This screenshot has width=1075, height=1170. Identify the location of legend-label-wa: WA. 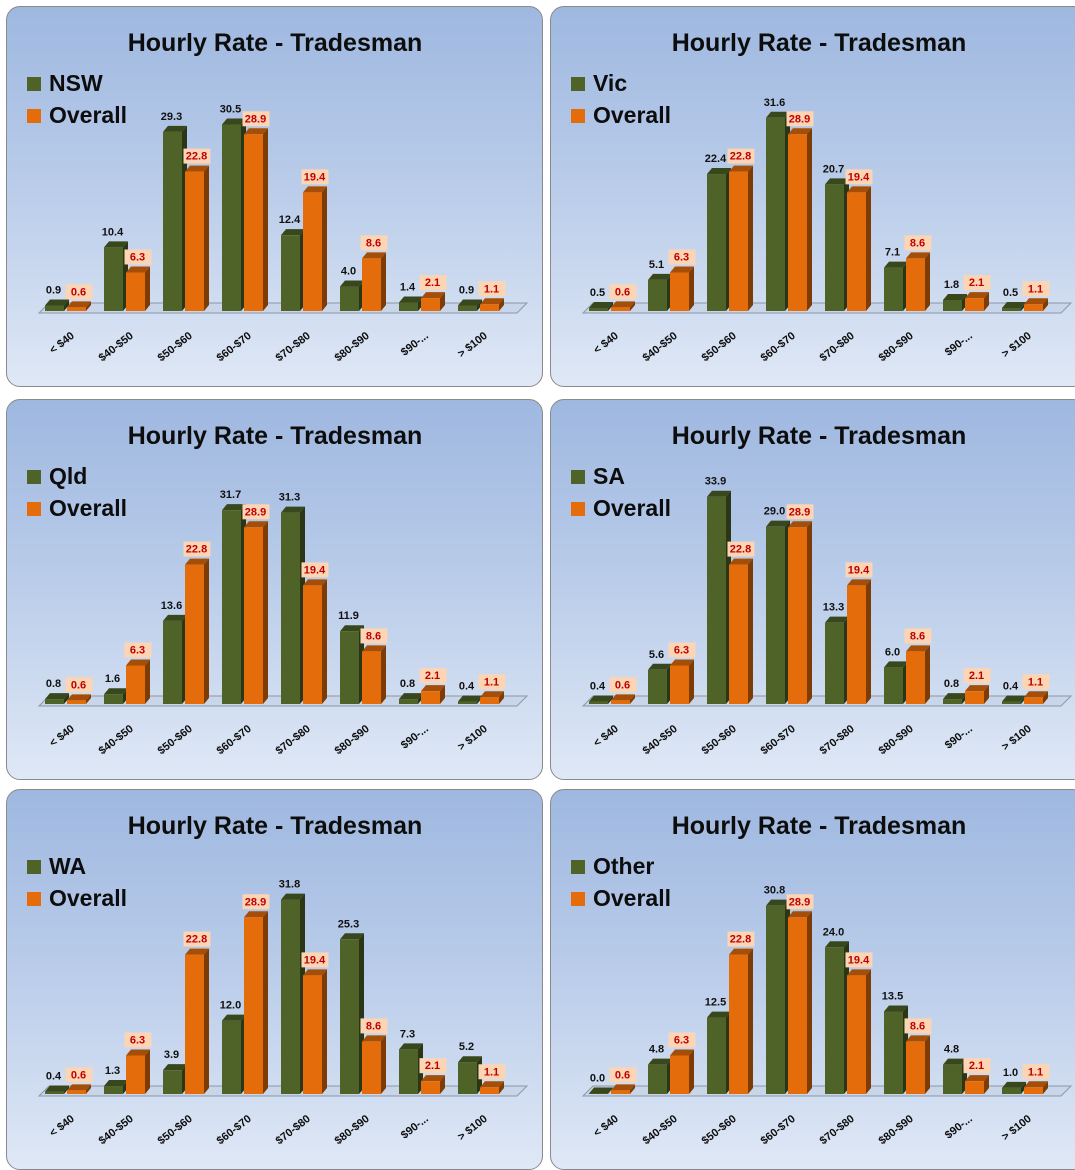
(67, 866).